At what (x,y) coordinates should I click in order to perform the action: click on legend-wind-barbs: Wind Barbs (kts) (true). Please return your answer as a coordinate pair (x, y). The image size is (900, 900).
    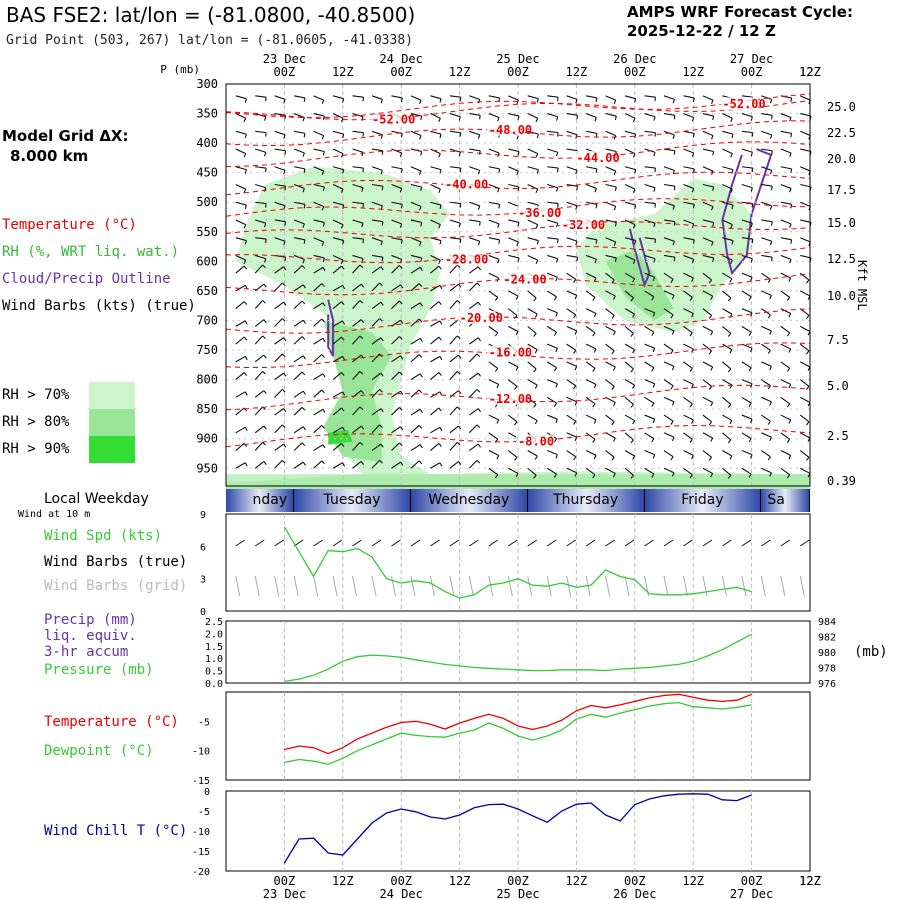
    Looking at the image, I should click on (99, 306).